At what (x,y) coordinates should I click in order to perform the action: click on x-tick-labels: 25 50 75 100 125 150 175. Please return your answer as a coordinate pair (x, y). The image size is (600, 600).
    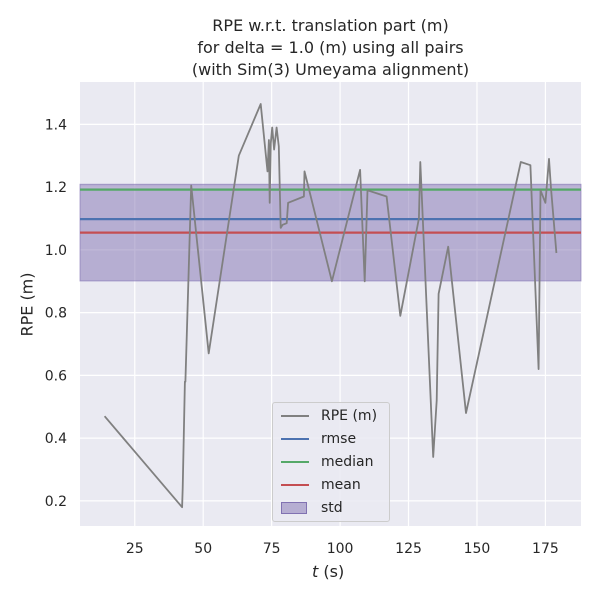
    Looking at the image, I should click on (342, 549).